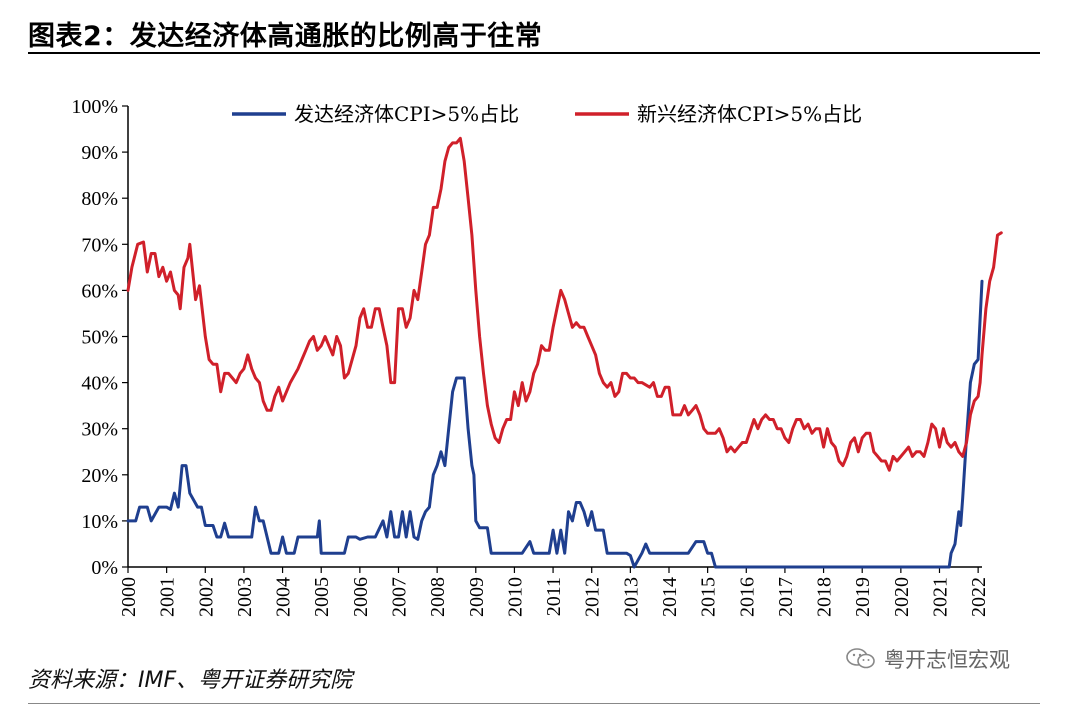 This screenshot has height=708, width=1080. What do you see at coordinates (902, 597) in the screenshot?
I see `x-tick-label: 2020` at bounding box center [902, 597].